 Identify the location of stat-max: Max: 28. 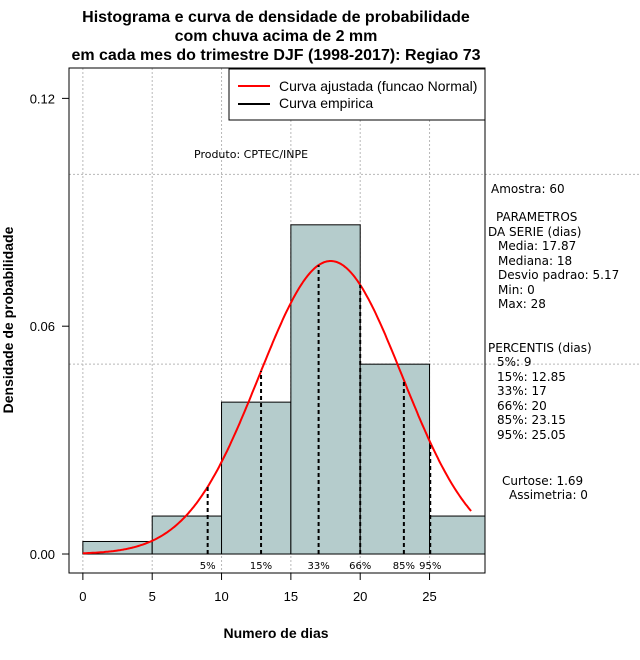
(522, 304).